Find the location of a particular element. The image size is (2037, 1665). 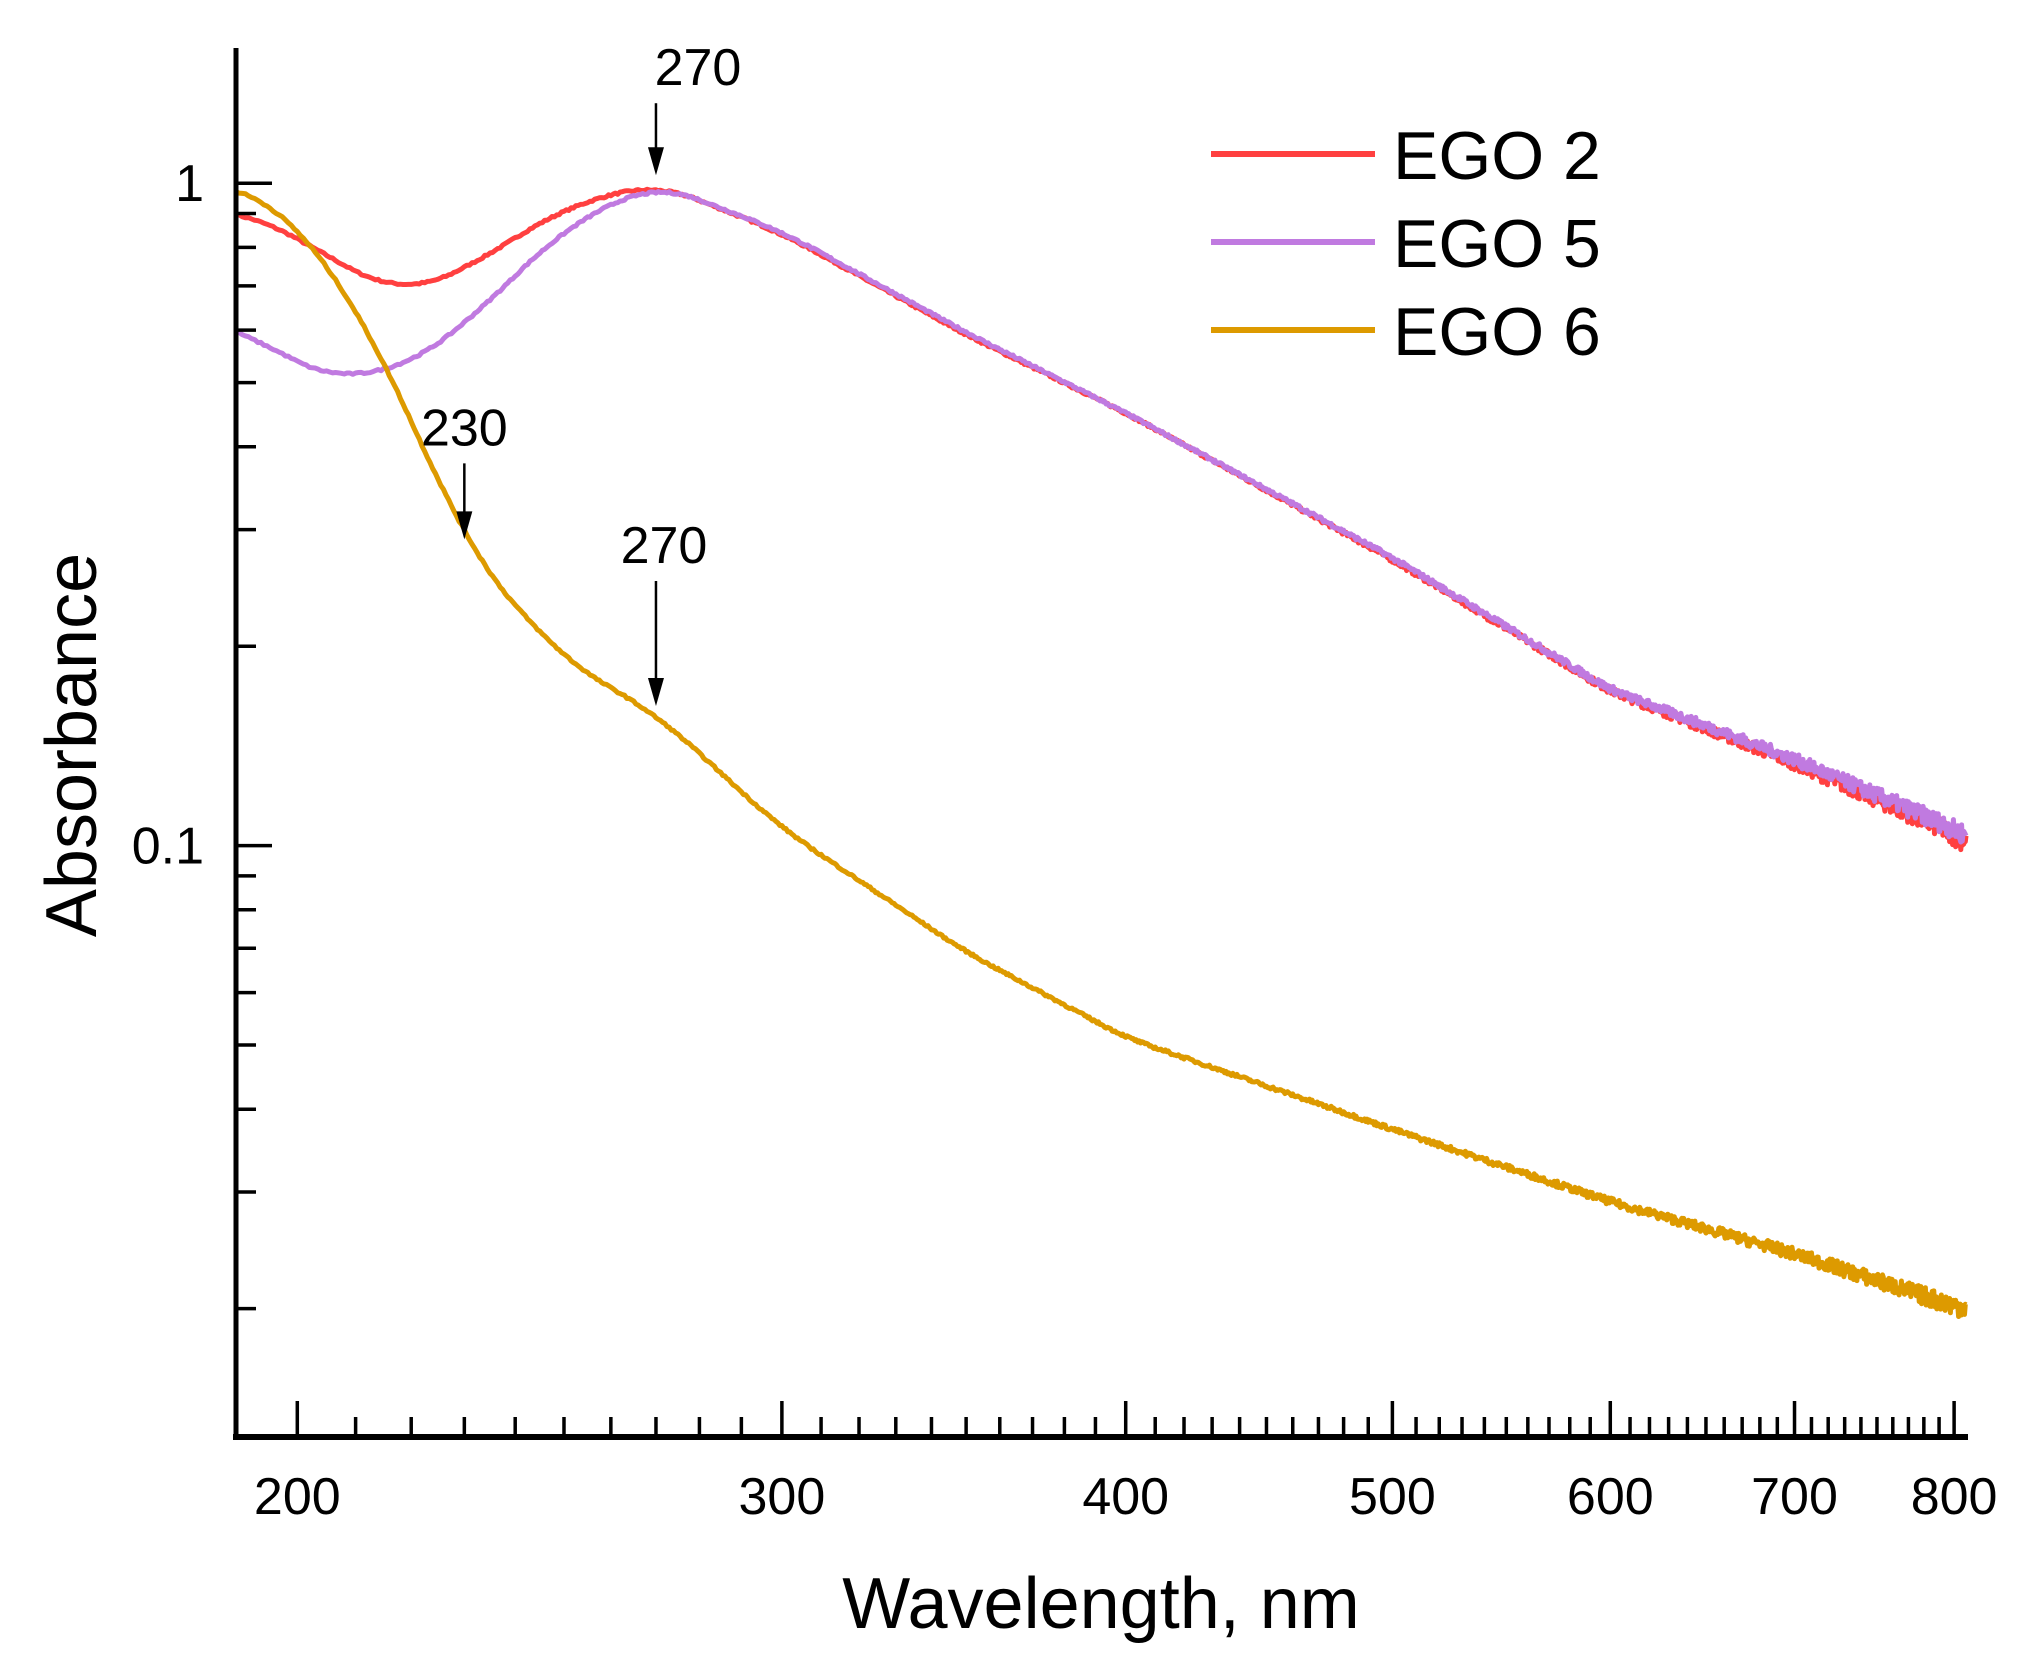

legend-label: EGO 5 is located at coordinates (1497, 244).